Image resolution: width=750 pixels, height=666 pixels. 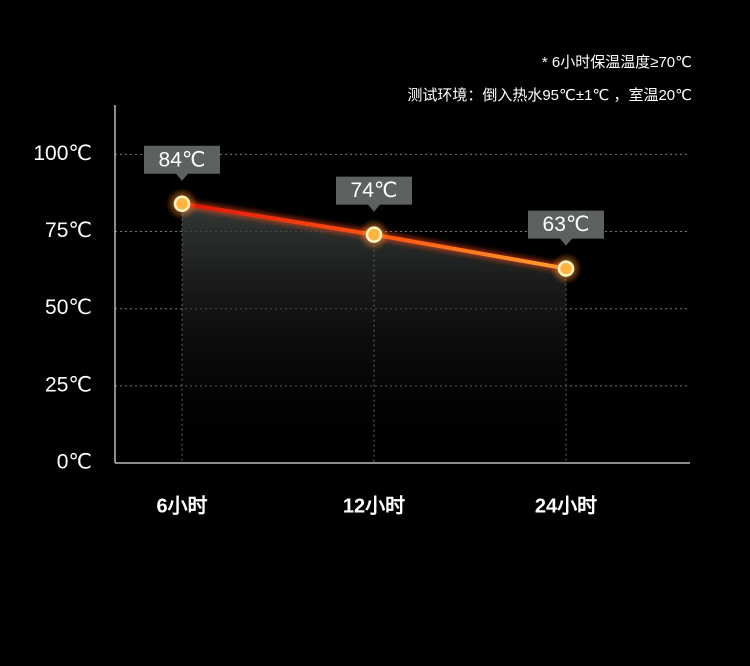 What do you see at coordinates (68, 384) in the screenshot?
I see `y-tick-label: 25℃` at bounding box center [68, 384].